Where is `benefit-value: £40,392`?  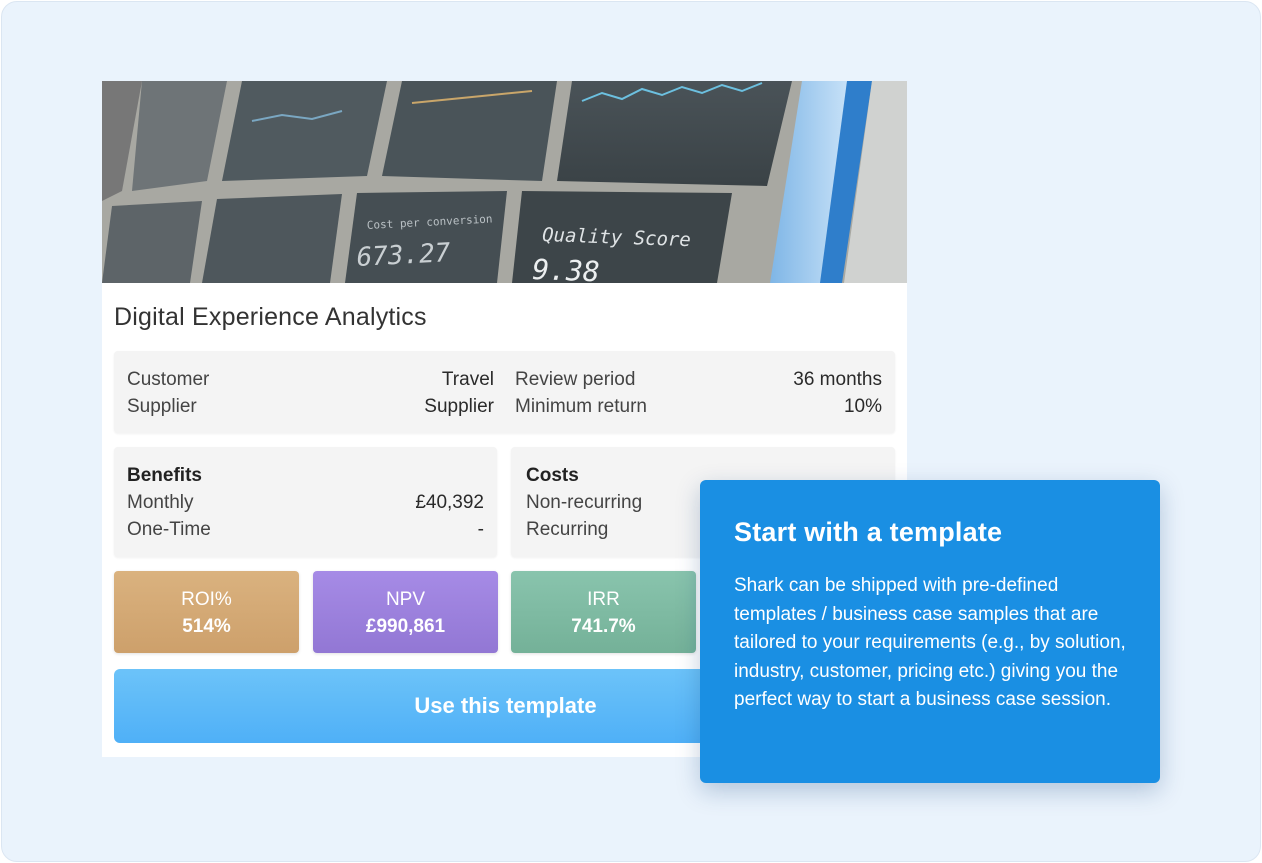
benefit-value: £40,392 is located at coordinates (449, 502).